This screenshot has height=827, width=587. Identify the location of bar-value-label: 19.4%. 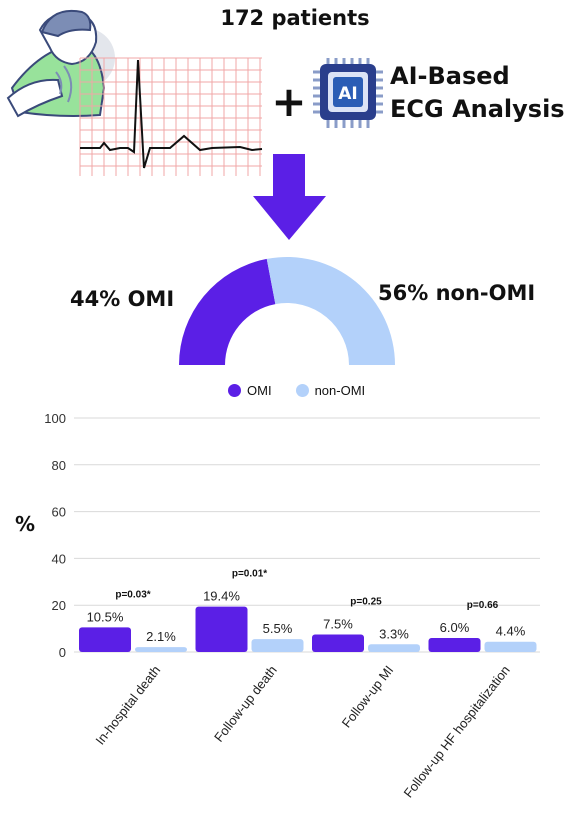
(221, 596).